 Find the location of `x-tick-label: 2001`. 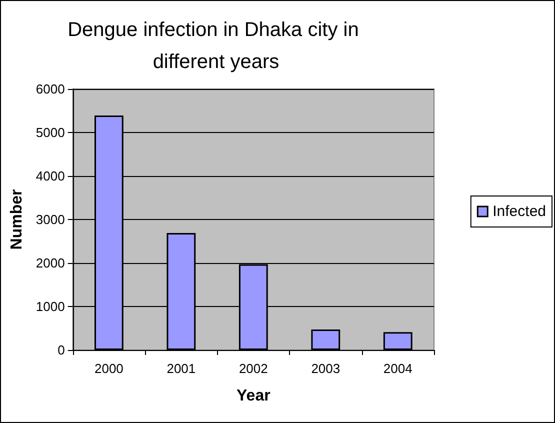

x-tick-label: 2001 is located at coordinates (181, 368).